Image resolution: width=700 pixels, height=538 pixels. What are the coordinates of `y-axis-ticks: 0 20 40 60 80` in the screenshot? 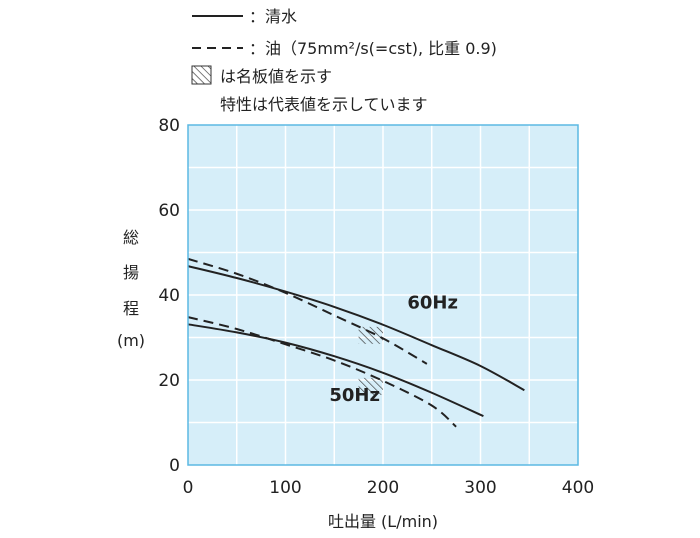 It's located at (169, 296).